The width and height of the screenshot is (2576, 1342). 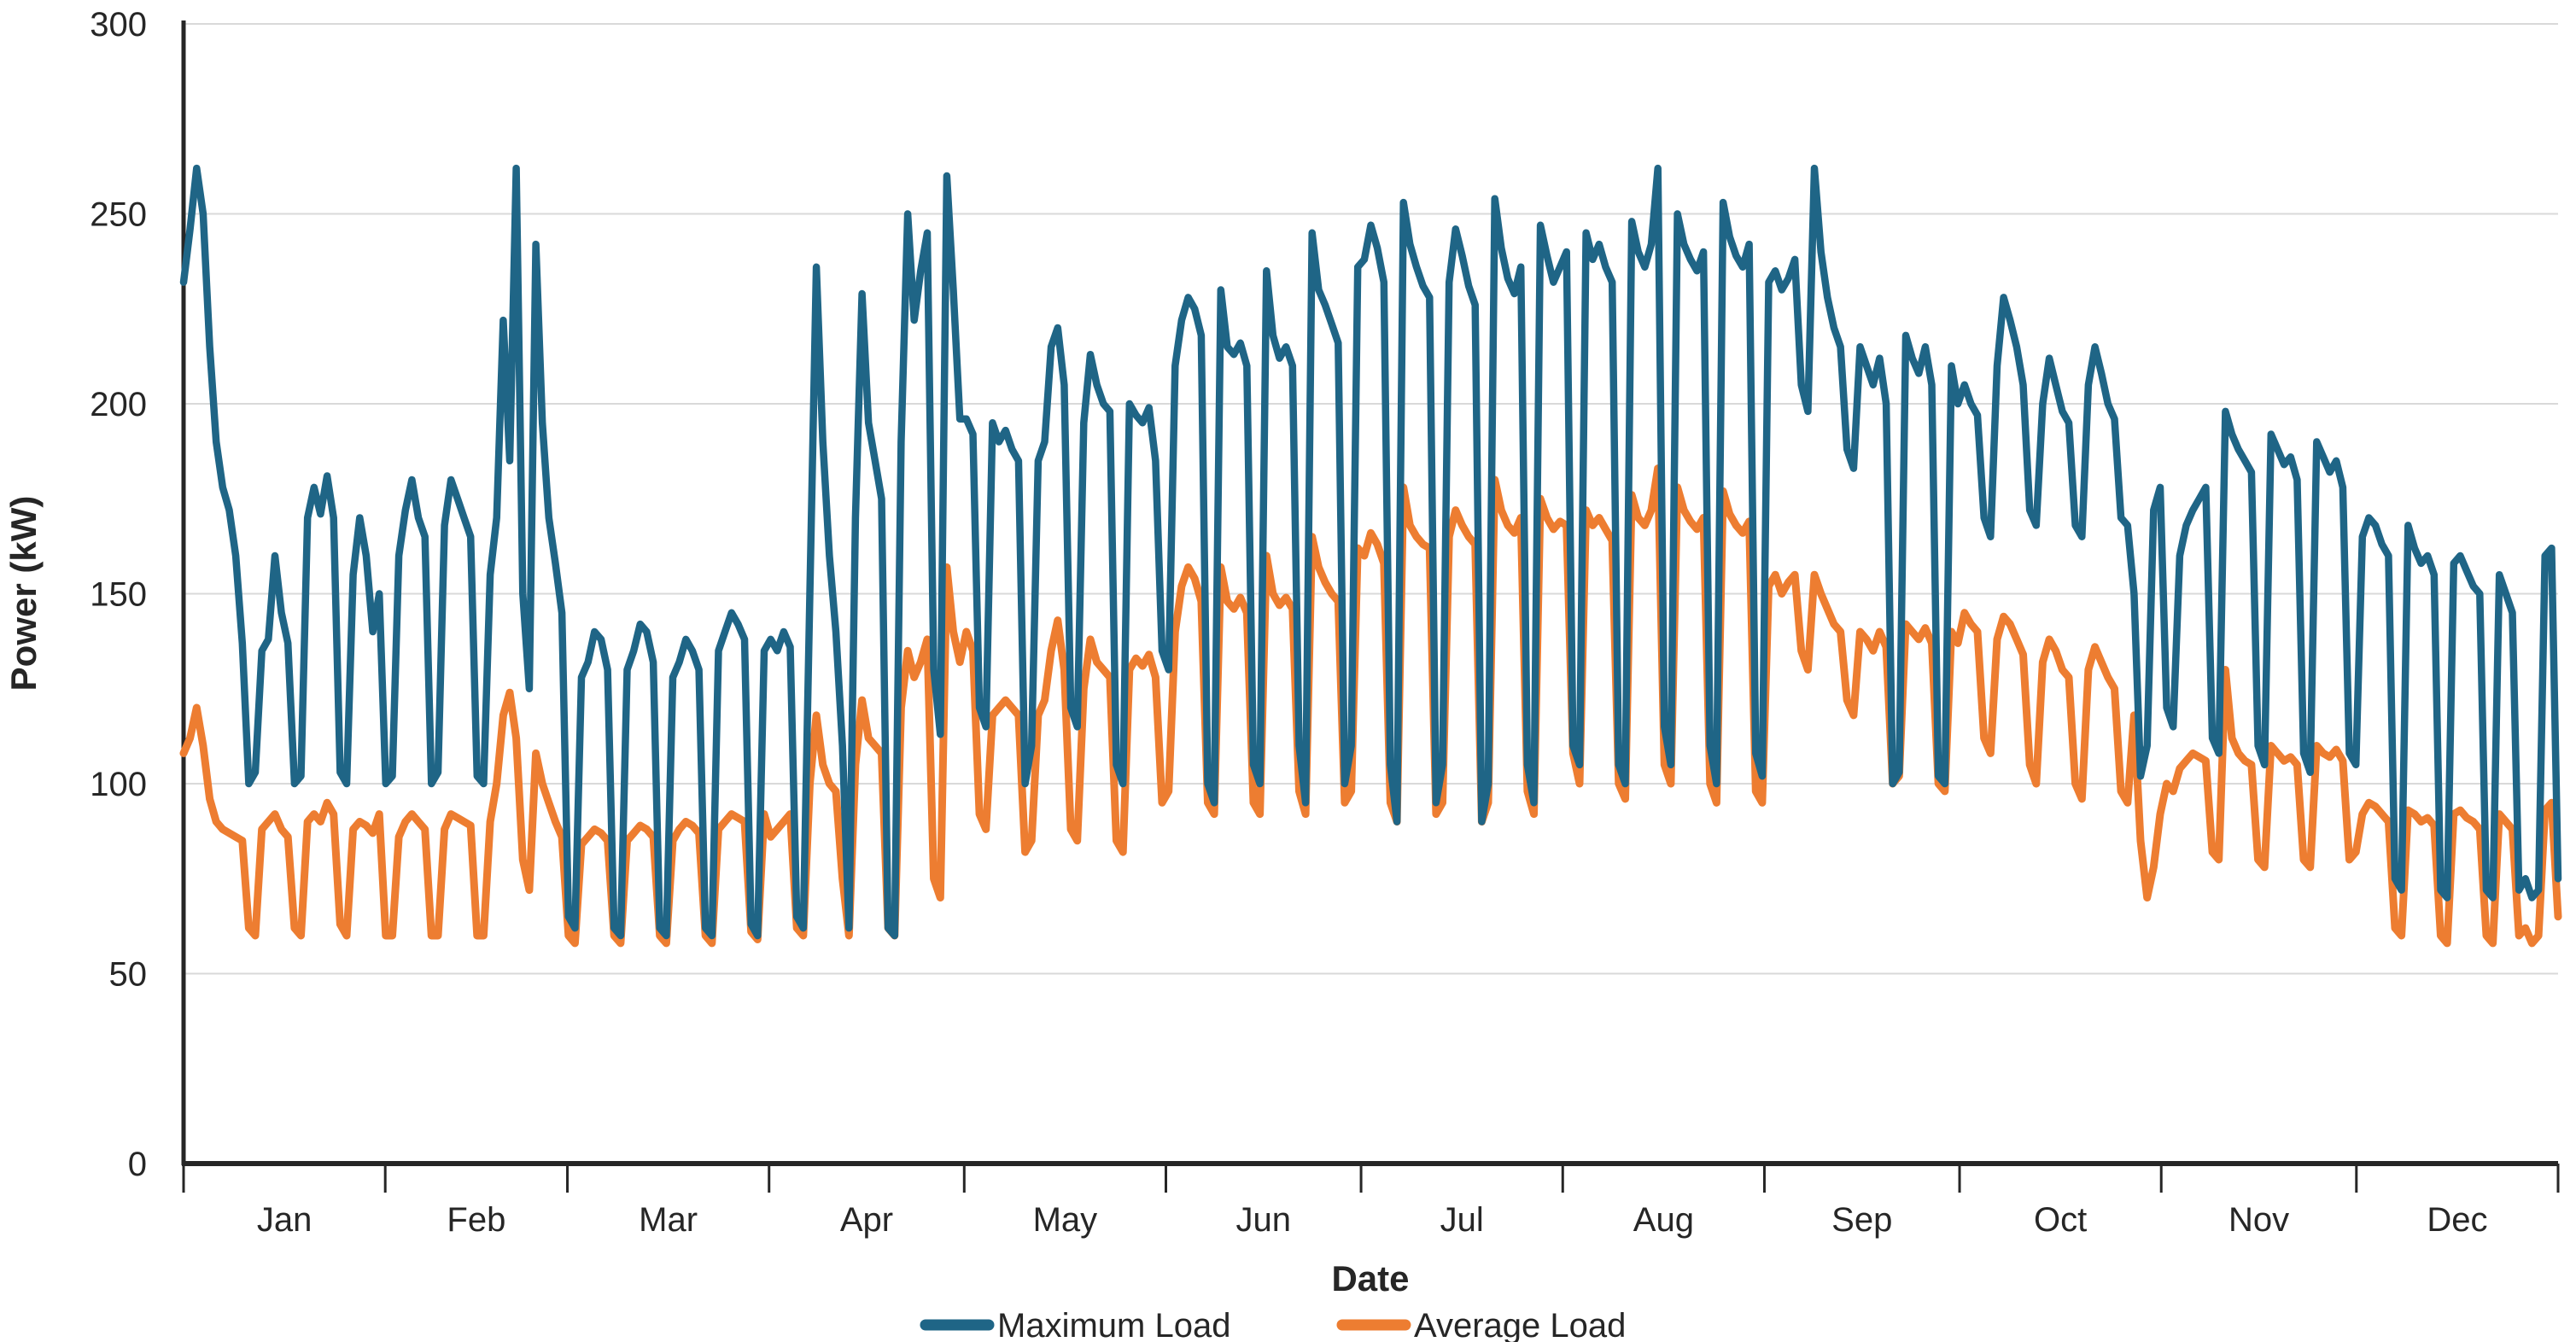 What do you see at coordinates (1113, 1324) in the screenshot?
I see `legend-label-maximum-load: Maximum Load` at bounding box center [1113, 1324].